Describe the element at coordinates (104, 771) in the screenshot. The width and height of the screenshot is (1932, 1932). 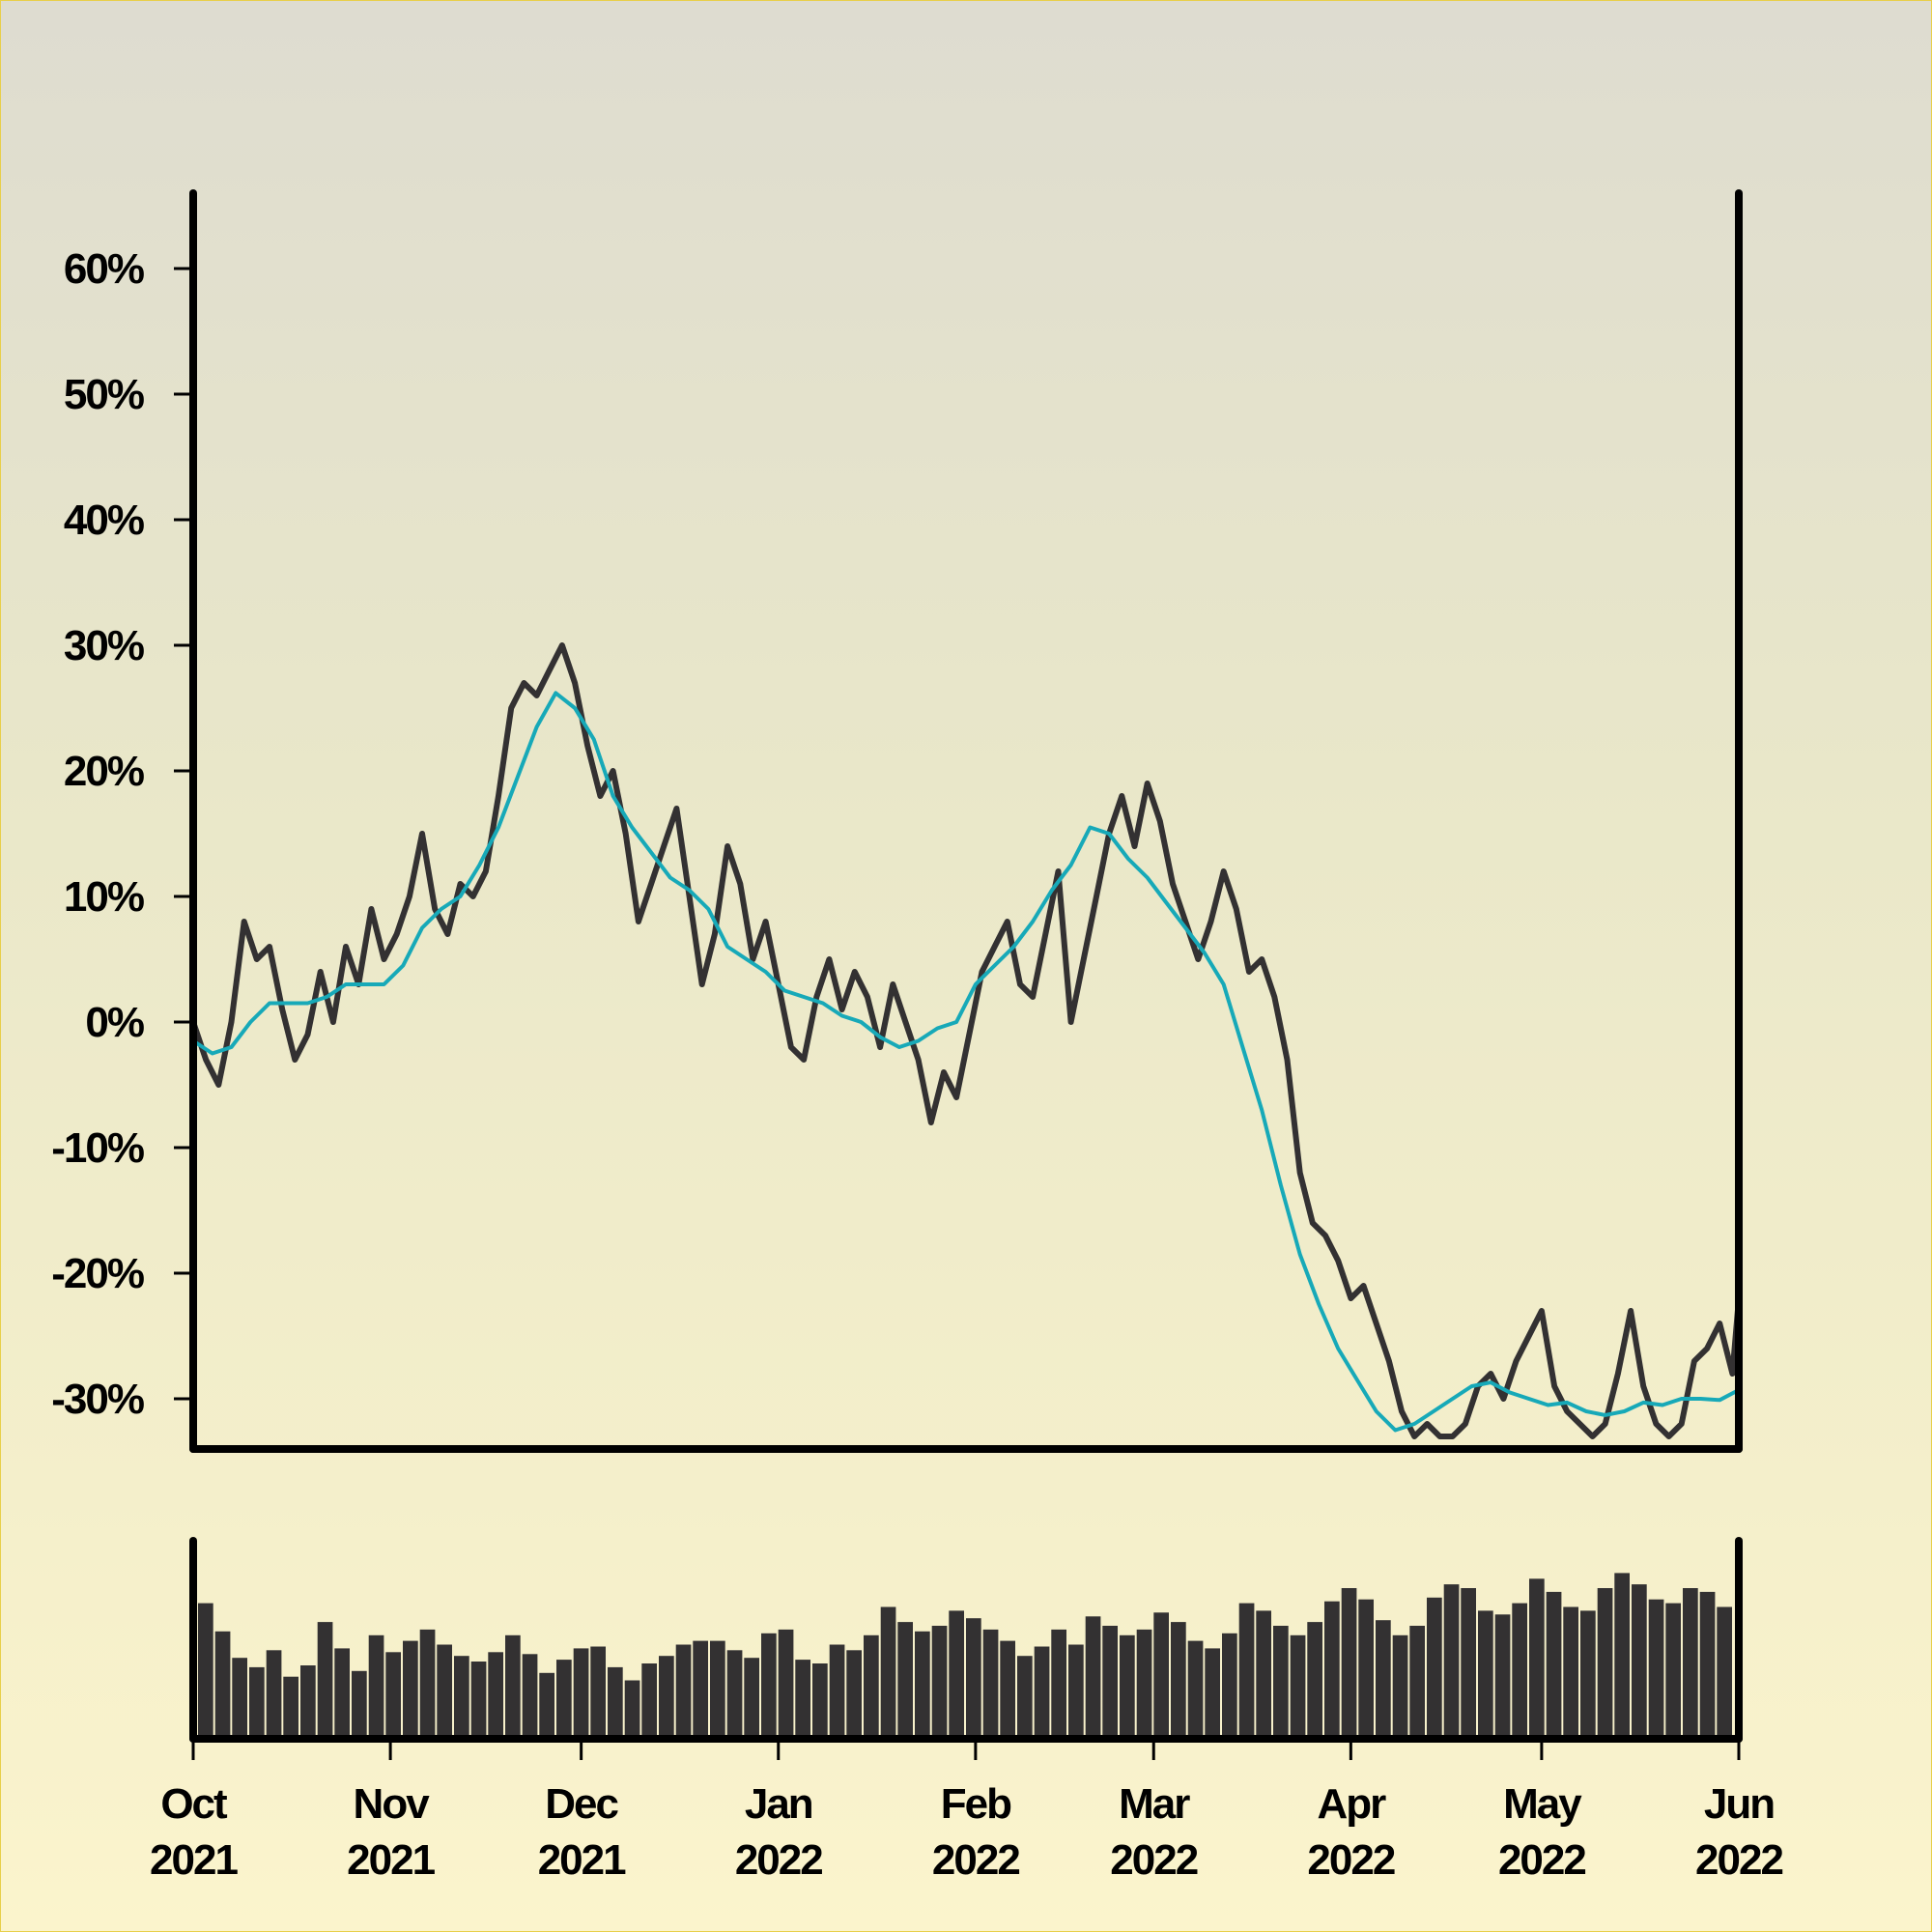
I see `y-tick-label: 20%` at that location.